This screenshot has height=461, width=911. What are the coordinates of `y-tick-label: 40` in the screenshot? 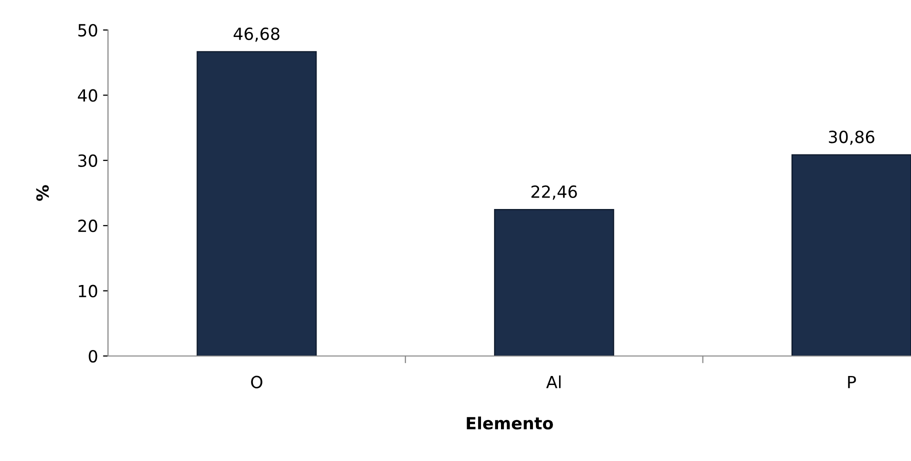 It's located at (88, 95).